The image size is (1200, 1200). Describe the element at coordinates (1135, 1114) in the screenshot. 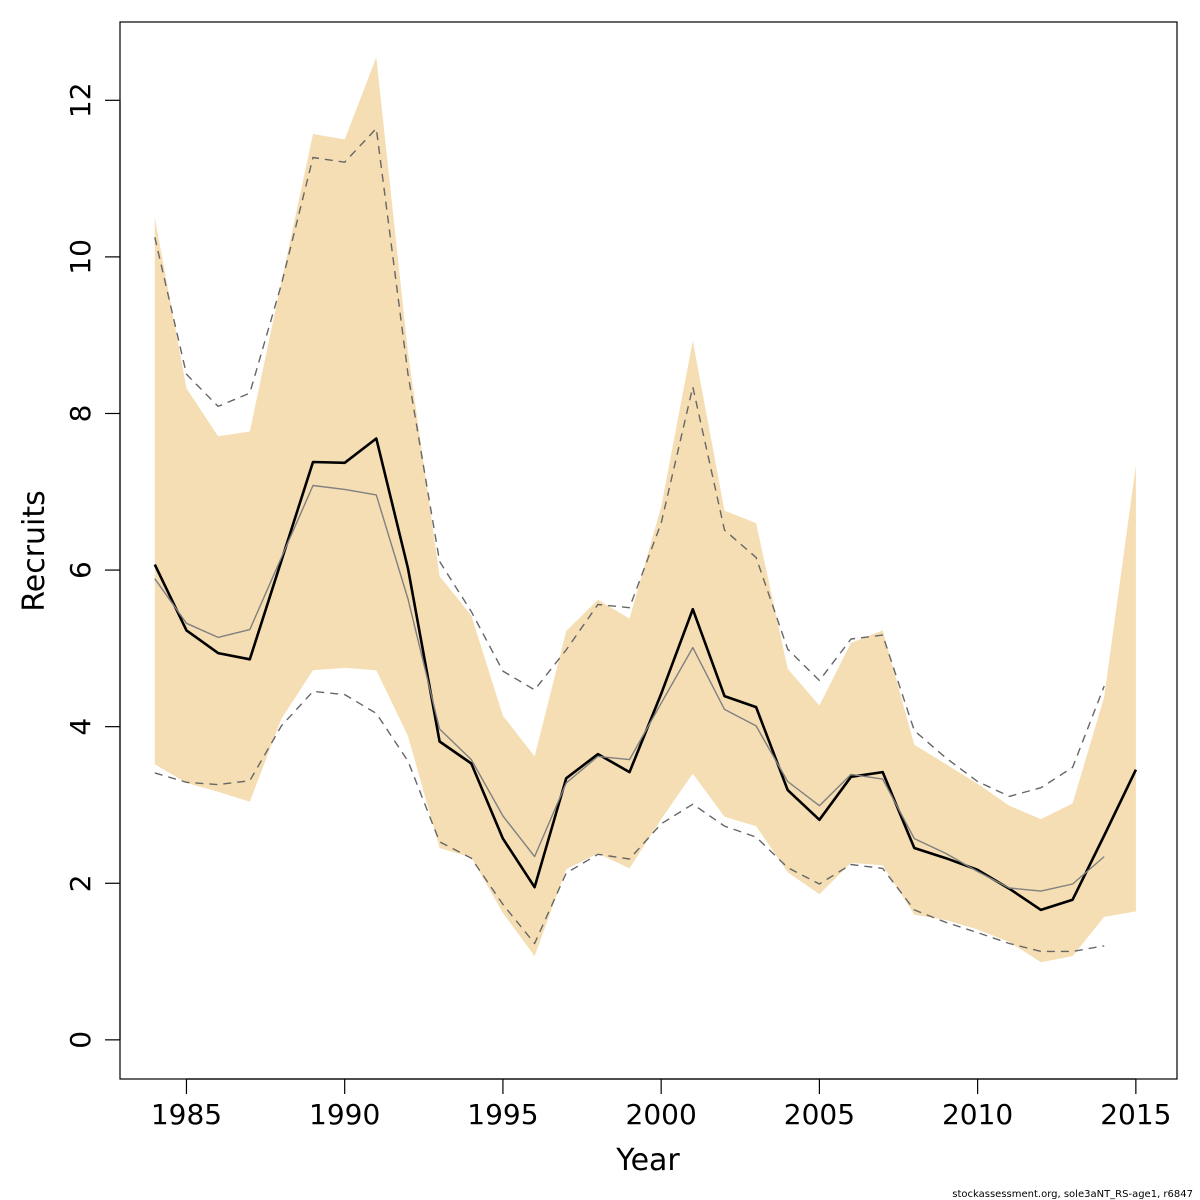

I see `x-tick-label: 2015` at that location.